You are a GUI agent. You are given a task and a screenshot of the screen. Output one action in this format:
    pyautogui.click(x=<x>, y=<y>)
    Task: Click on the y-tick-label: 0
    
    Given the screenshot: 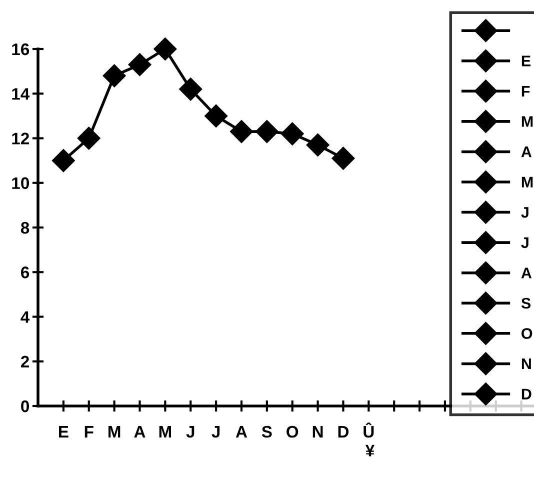 What is the action you would take?
    pyautogui.click(x=25, y=406)
    